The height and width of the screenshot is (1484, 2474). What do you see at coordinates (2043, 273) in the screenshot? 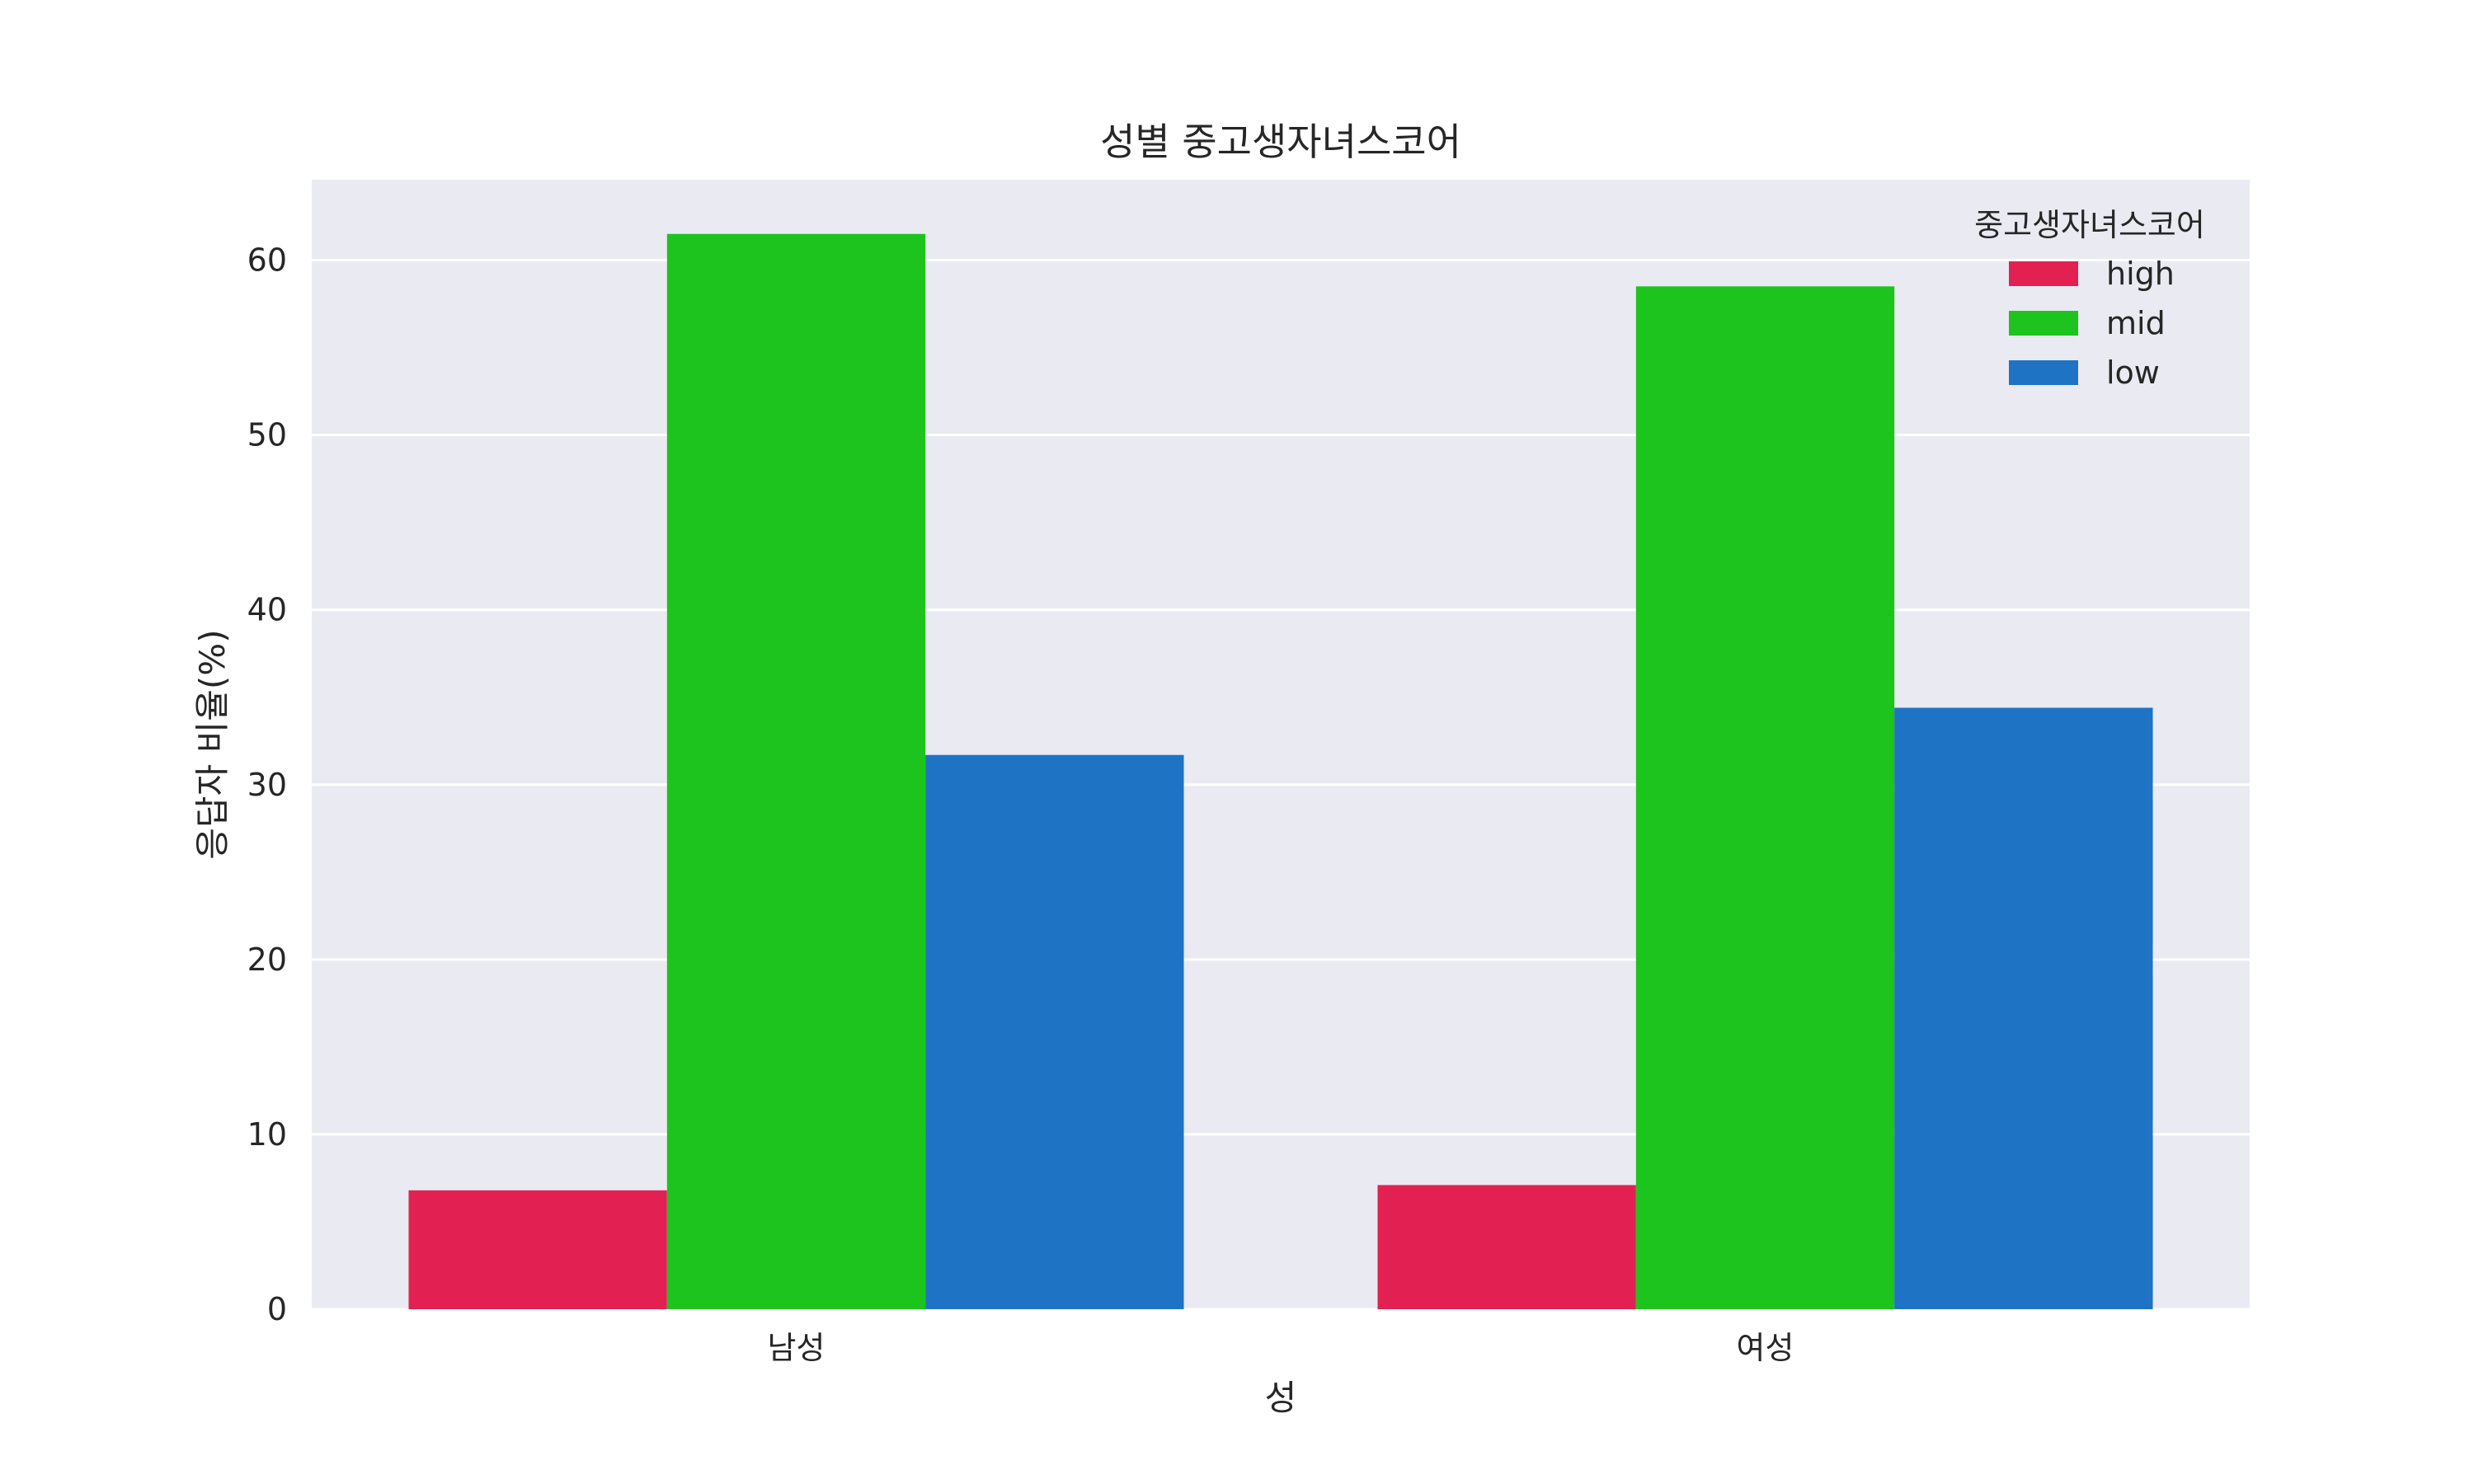
I see `legend-swatch-high` at bounding box center [2043, 273].